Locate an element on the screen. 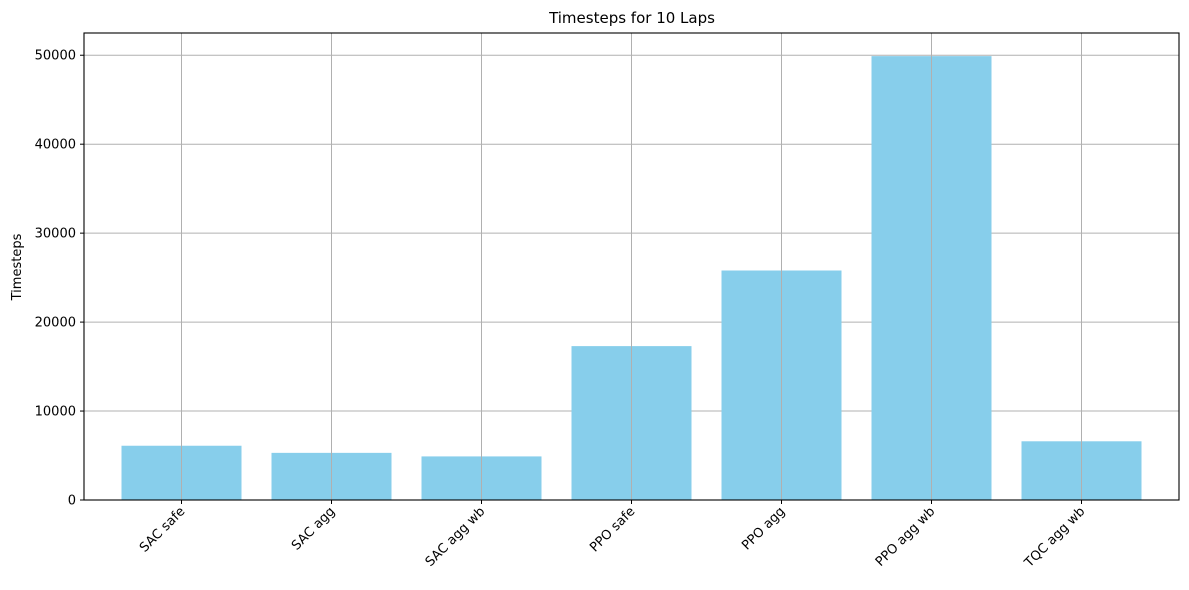  y-tick-label: 50000 is located at coordinates (55, 56).